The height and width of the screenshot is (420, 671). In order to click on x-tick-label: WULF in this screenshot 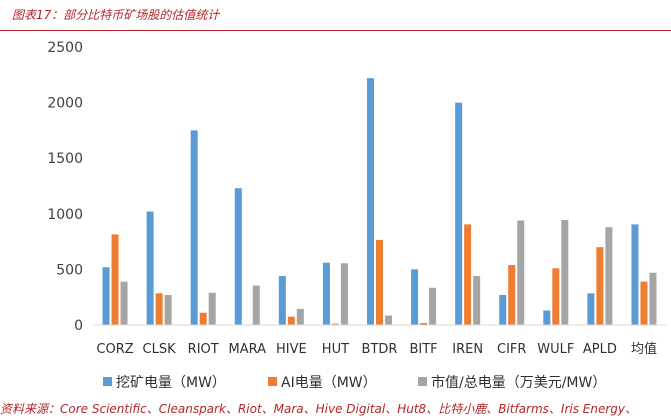, I will do `click(555, 349)`.